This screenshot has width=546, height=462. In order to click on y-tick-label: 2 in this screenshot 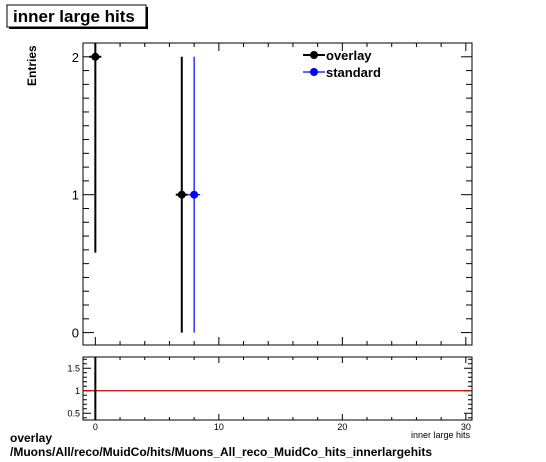, I will do `click(75, 57)`.